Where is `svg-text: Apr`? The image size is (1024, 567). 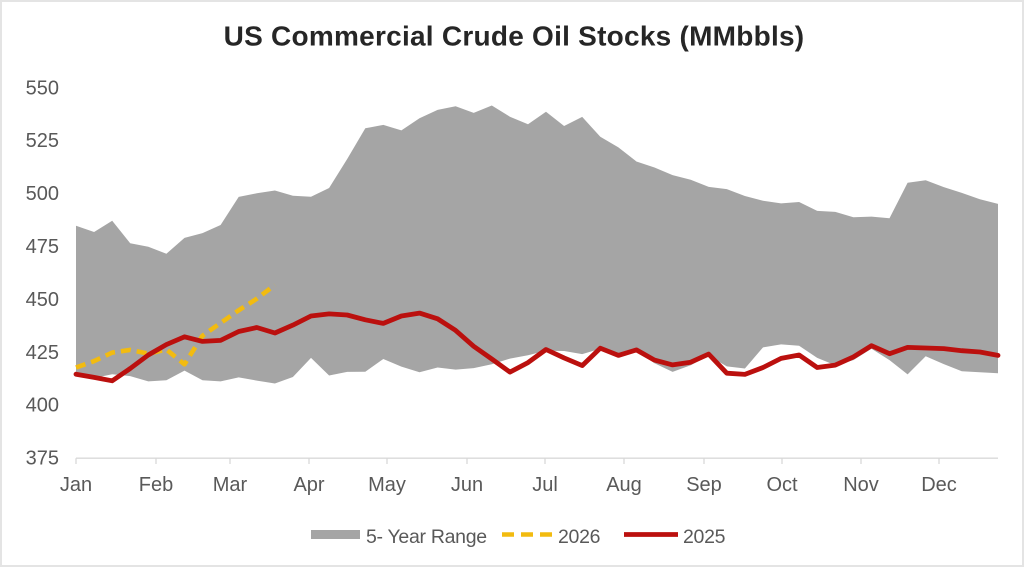 svg-text: Apr is located at coordinates (308, 485).